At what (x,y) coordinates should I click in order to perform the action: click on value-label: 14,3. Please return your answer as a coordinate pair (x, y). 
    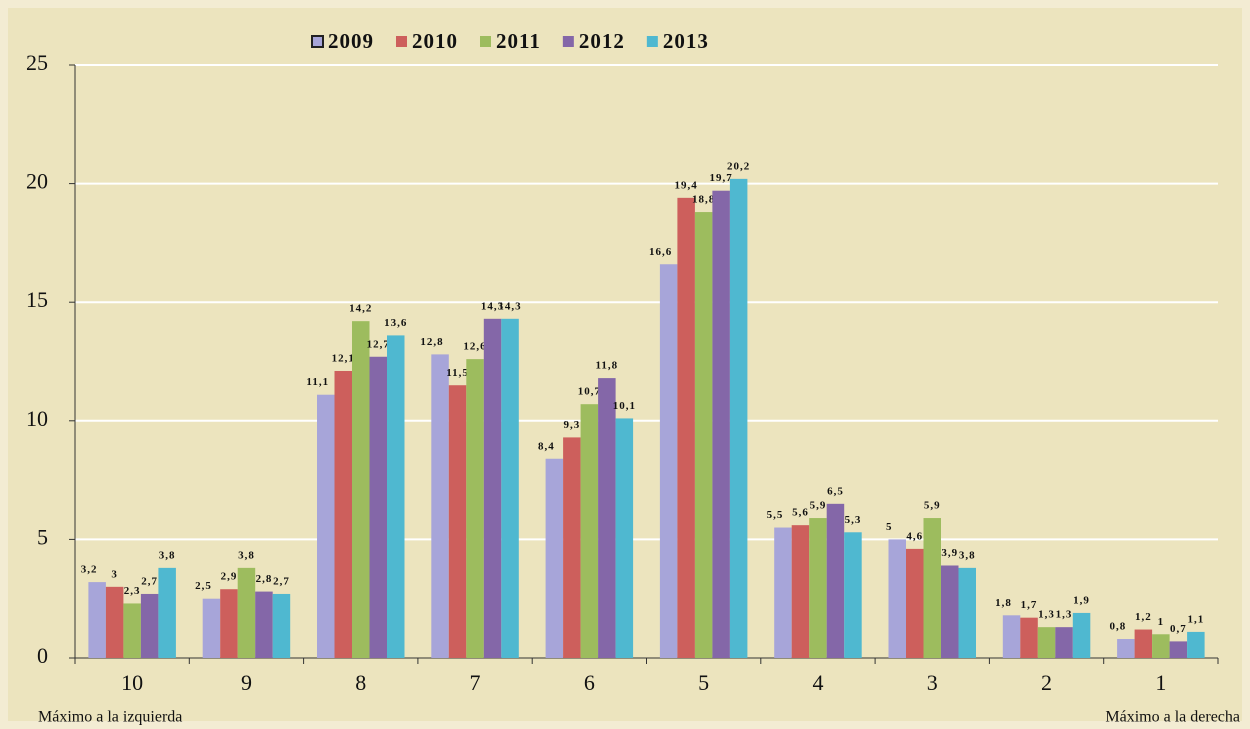
    Looking at the image, I should click on (509, 306).